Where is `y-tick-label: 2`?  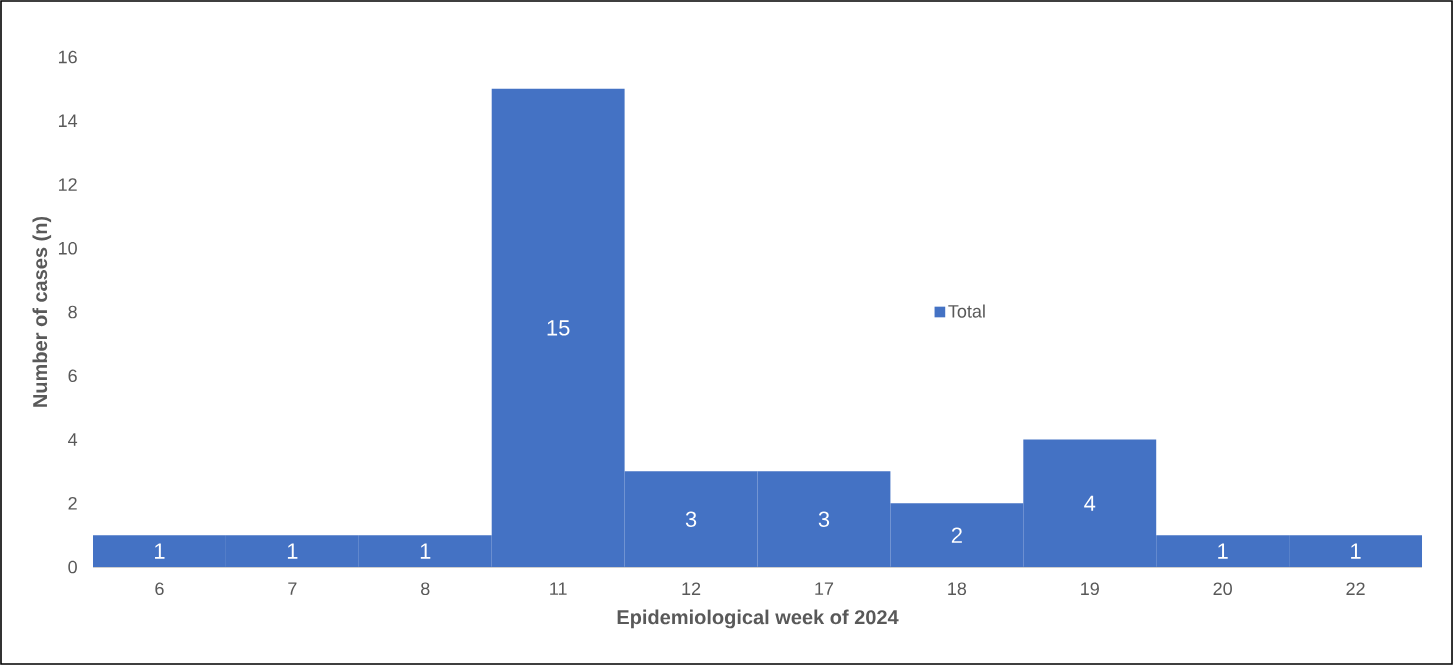 y-tick-label: 2 is located at coordinates (72, 503).